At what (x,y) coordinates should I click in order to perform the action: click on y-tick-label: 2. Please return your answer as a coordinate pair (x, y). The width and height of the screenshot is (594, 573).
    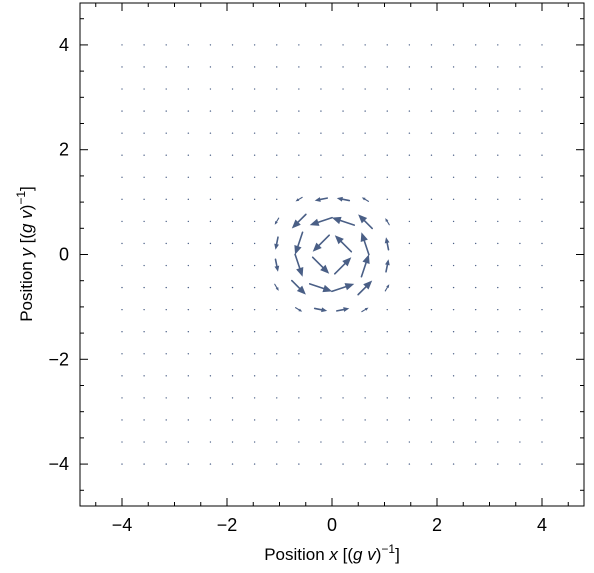
    Looking at the image, I should click on (64, 150).